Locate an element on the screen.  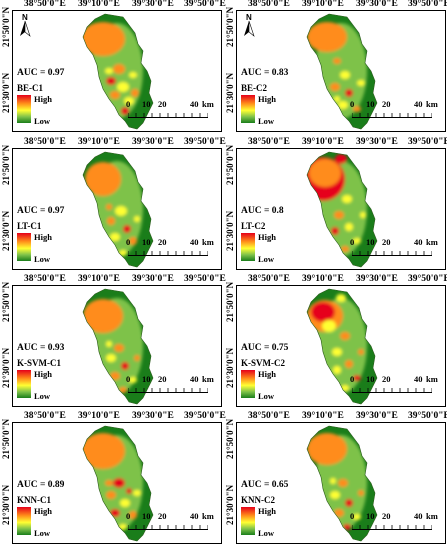
auc-label: AUC = 0.75 is located at coordinates (265, 348).